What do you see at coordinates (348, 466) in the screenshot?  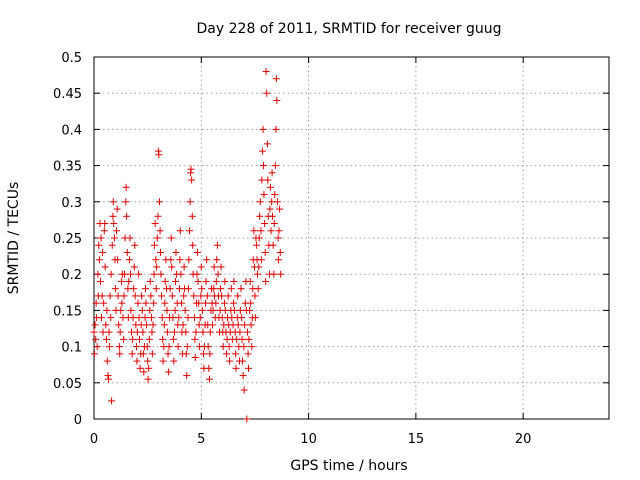 I see `x-axis-label: GPS time / hours` at bounding box center [348, 466].